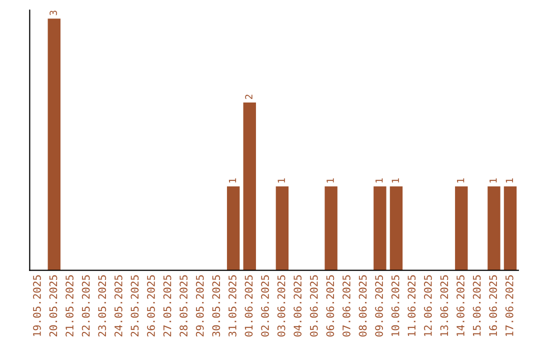 The height and width of the screenshot is (340, 540). What do you see at coordinates (265, 305) in the screenshot?
I see `x-tick-label: 02.06.2025` at bounding box center [265, 305].